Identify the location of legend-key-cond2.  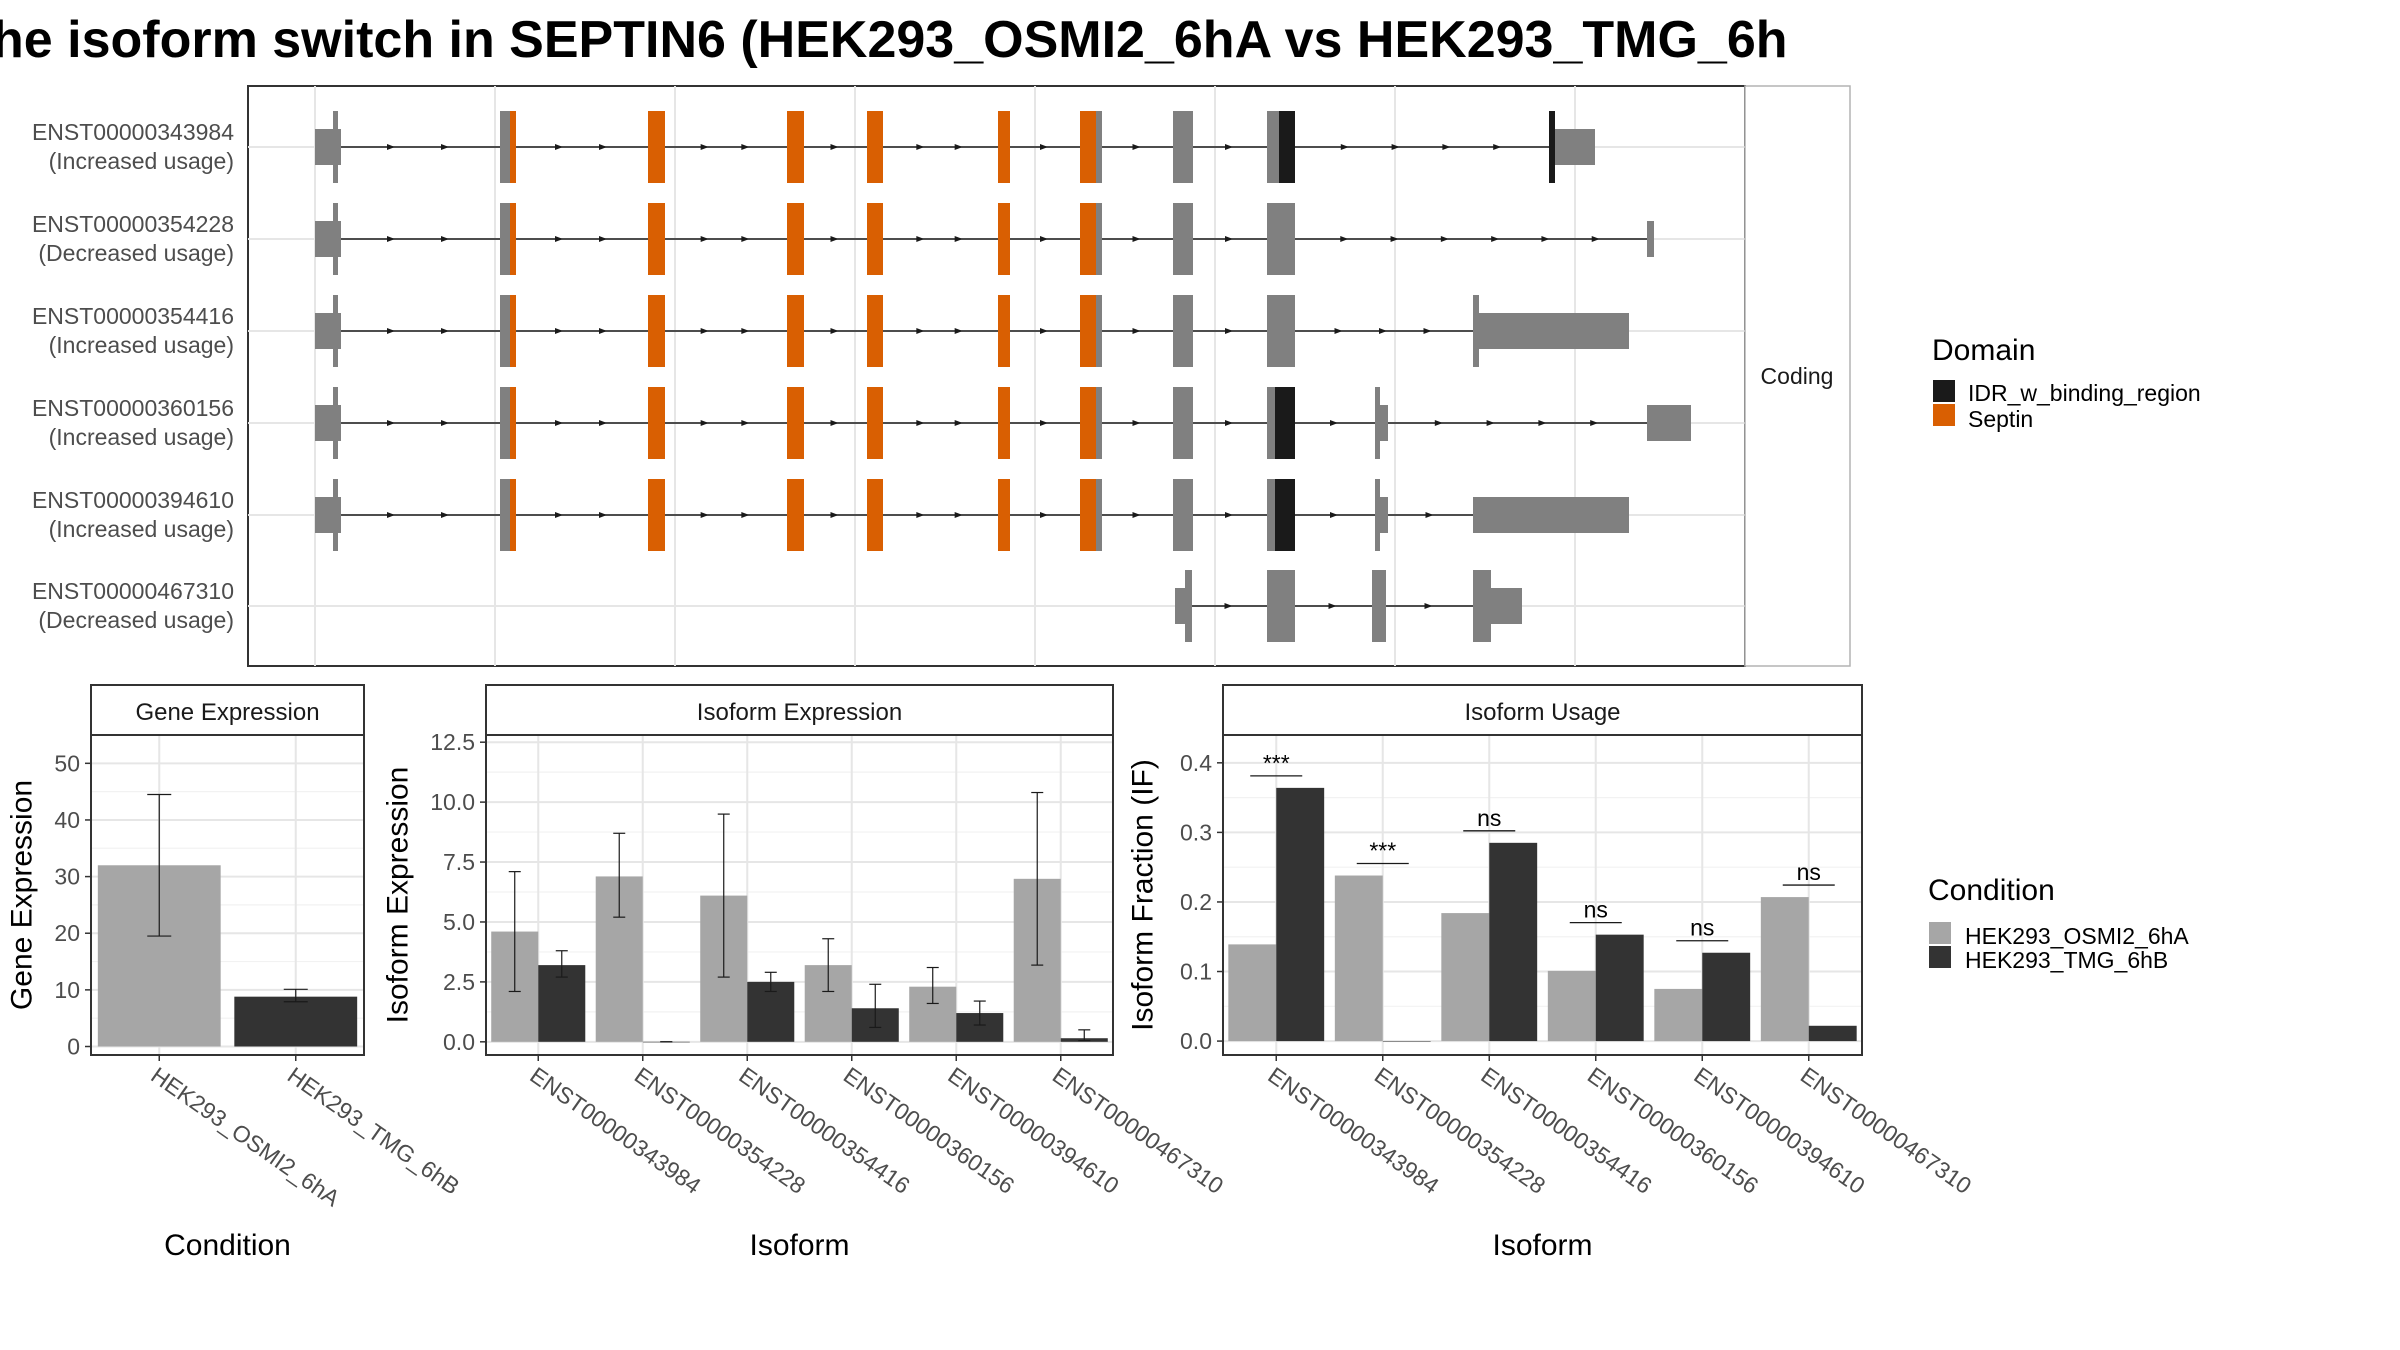
(1940, 957).